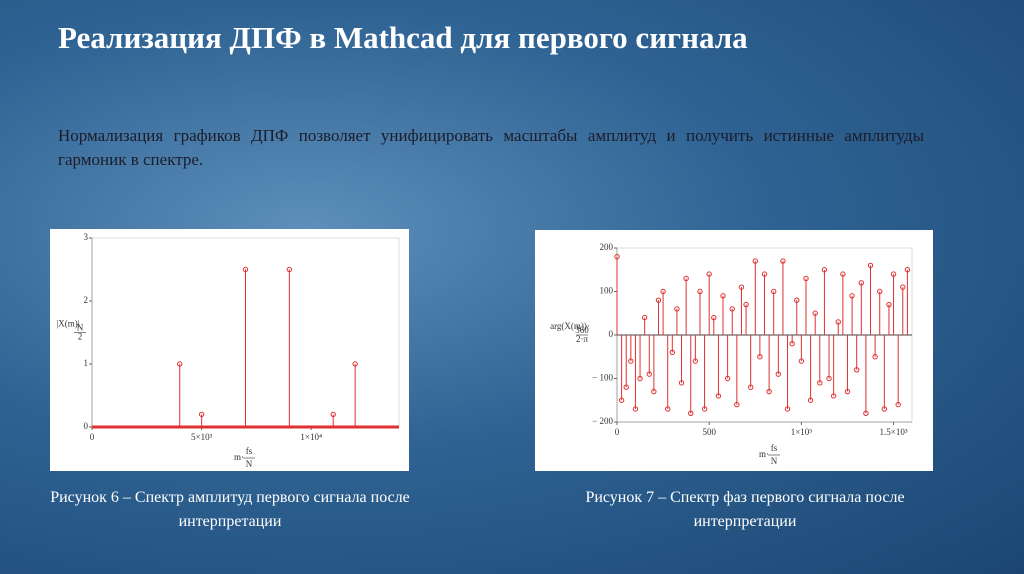  Describe the element at coordinates (607, 291) in the screenshot. I see `y-tick-label: 100` at that location.